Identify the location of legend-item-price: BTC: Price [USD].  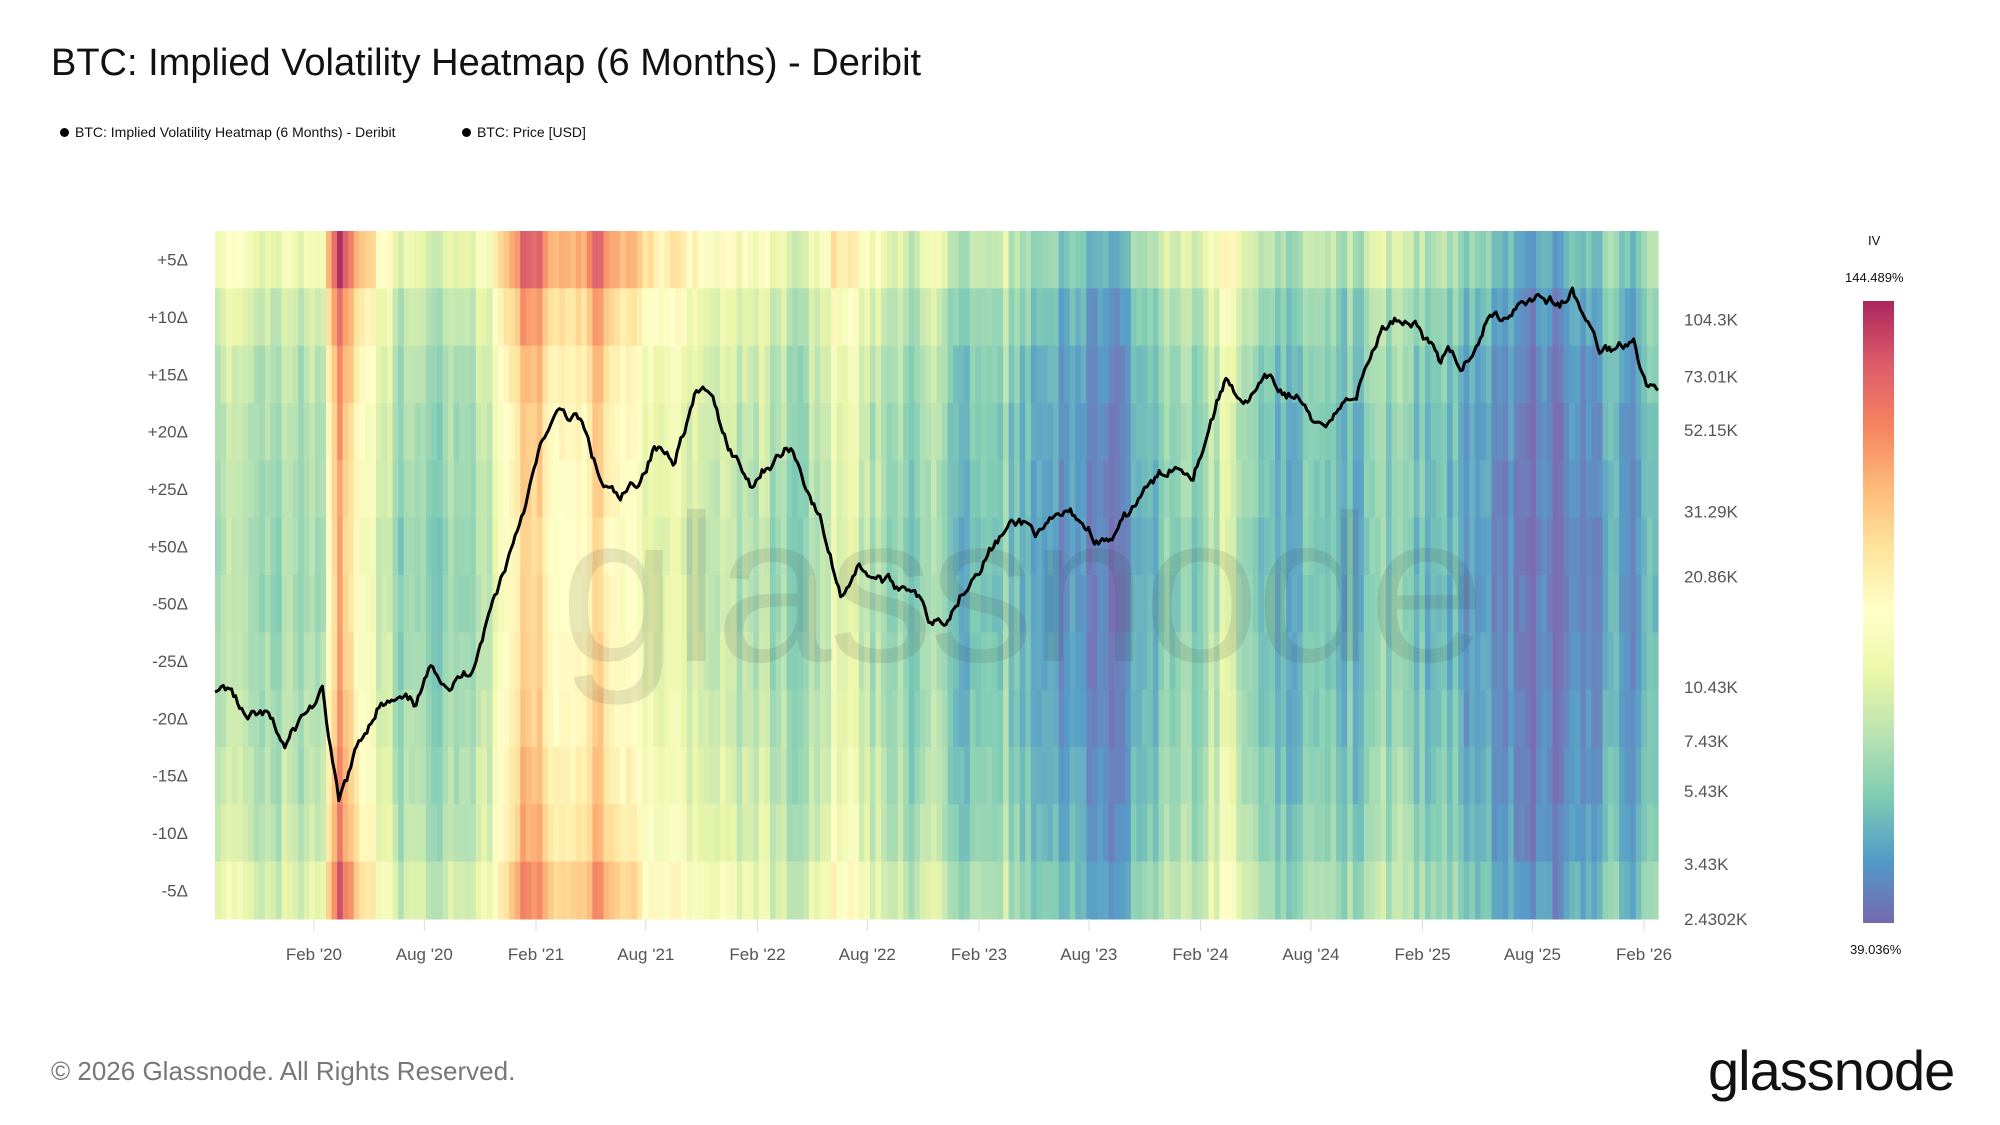
(524, 132).